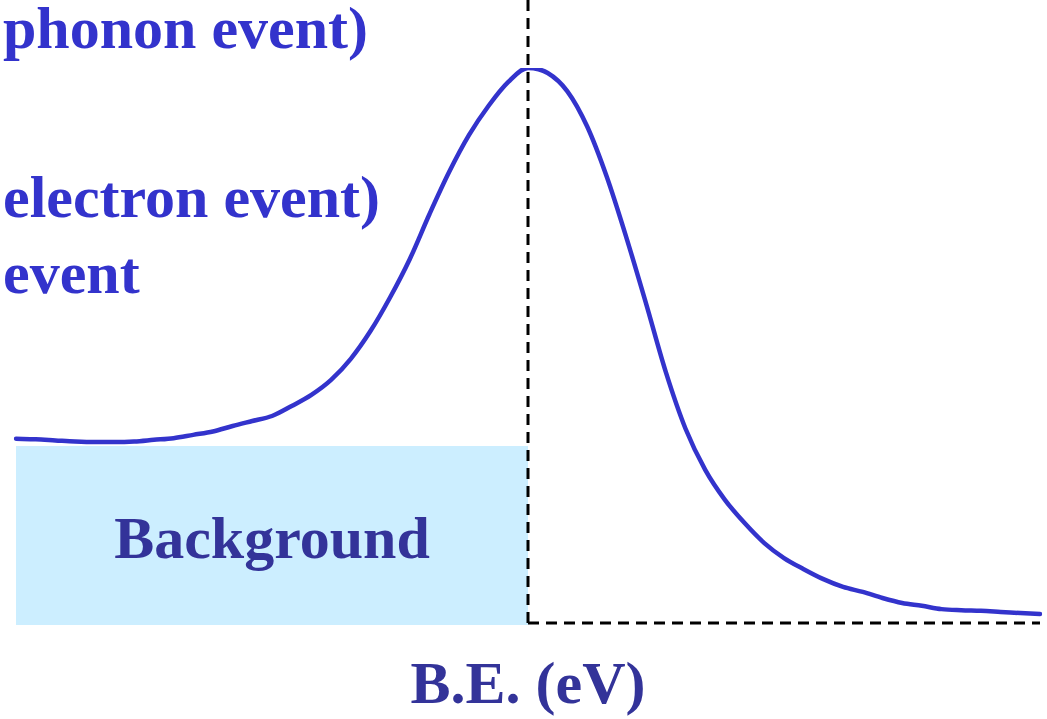  I want to click on annotation: electron event), so click(192, 197).